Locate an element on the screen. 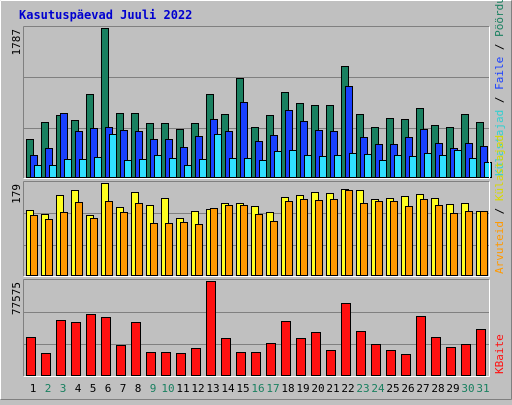 Image resolution: width=512 pixels, height=405 pixels. x-tick-label: 24 is located at coordinates (378, 388).